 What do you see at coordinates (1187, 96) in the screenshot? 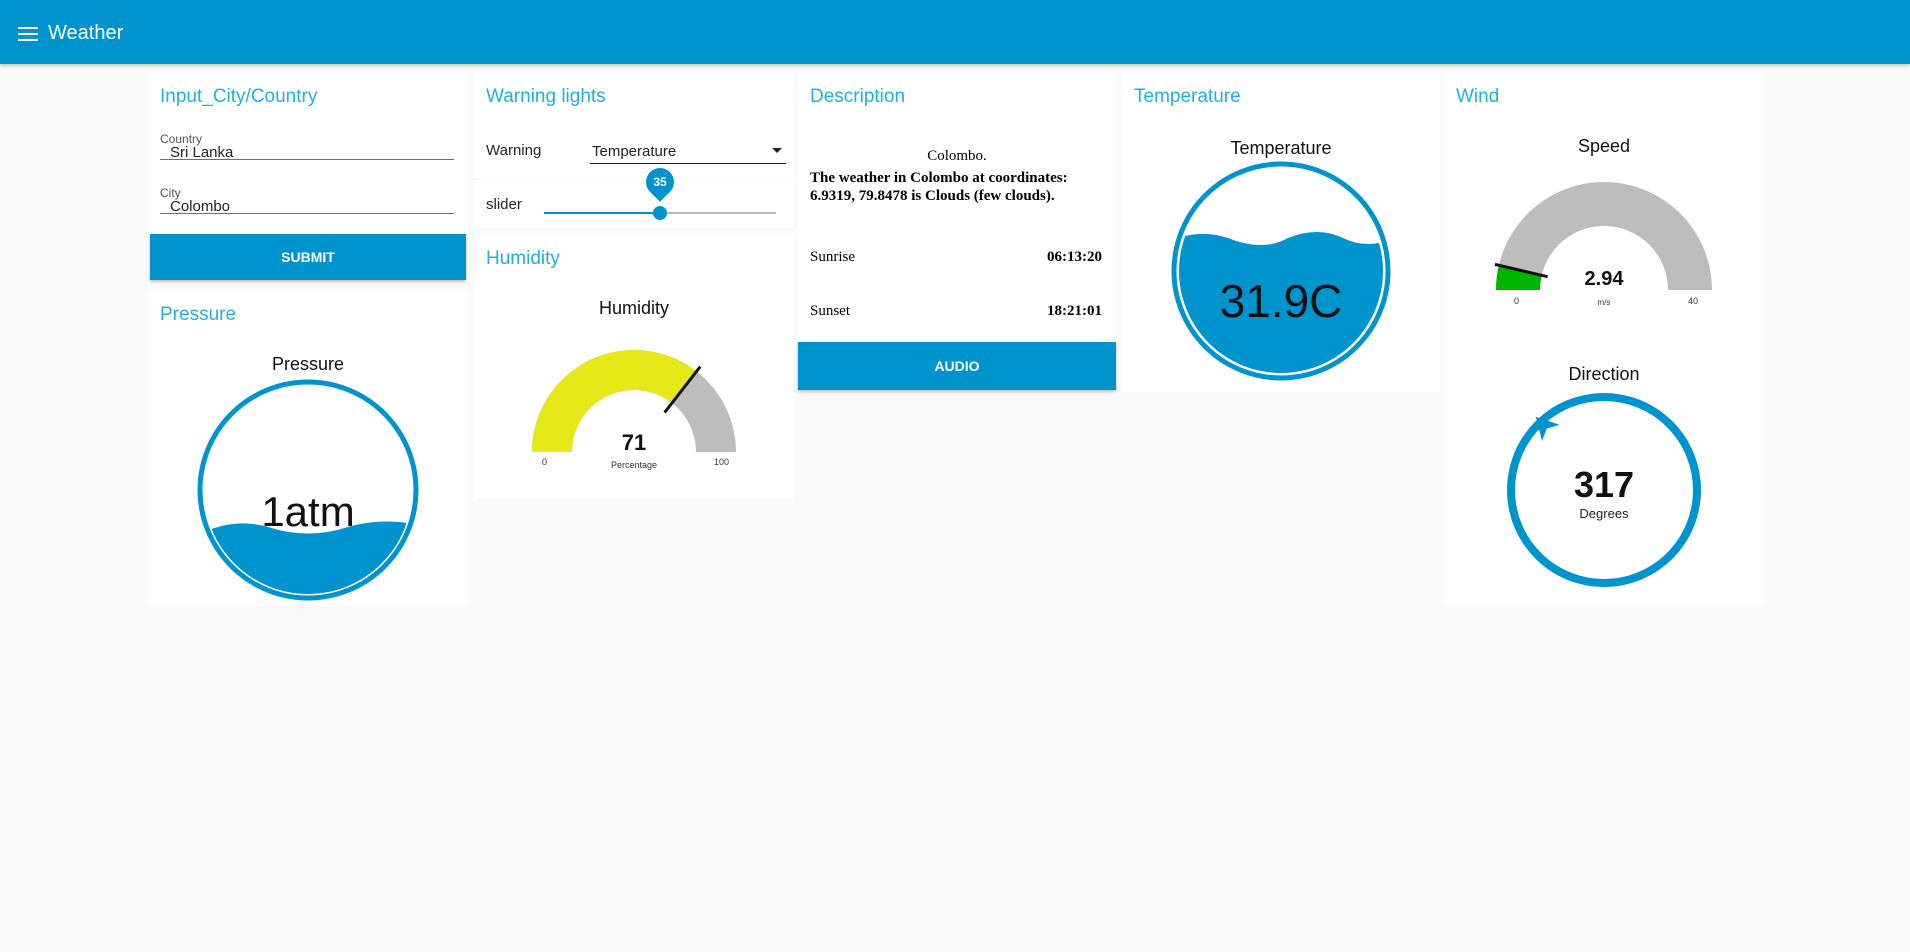
I see `temperature-card-title: Temperature` at bounding box center [1187, 96].